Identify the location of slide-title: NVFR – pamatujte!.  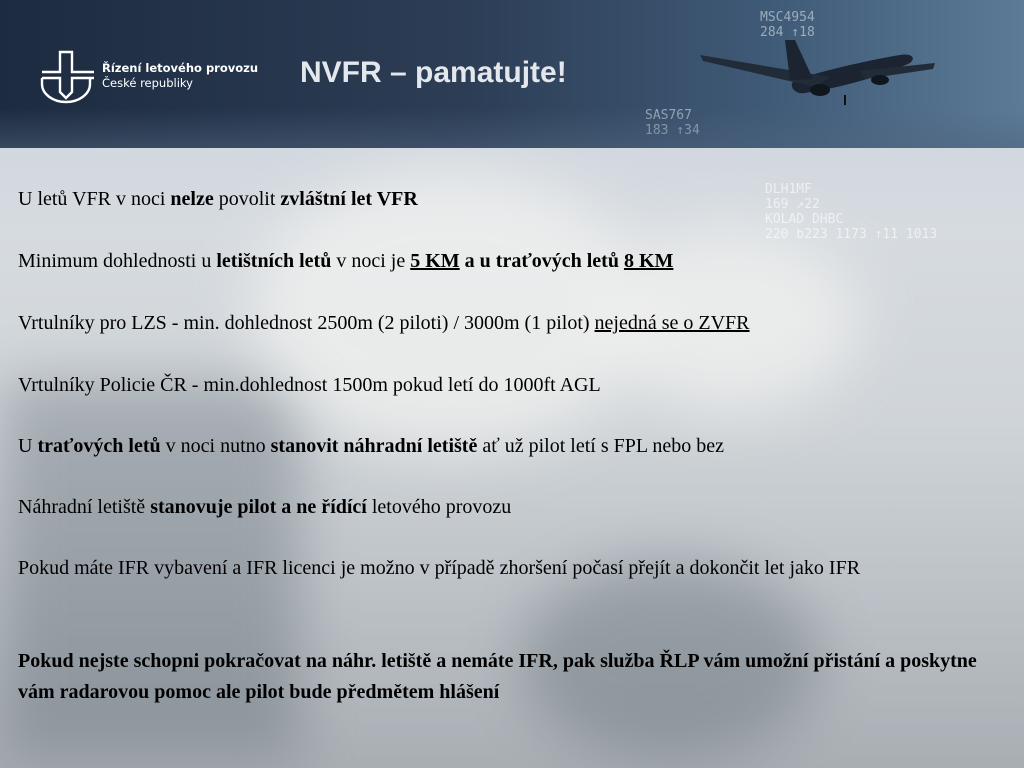
(433, 72).